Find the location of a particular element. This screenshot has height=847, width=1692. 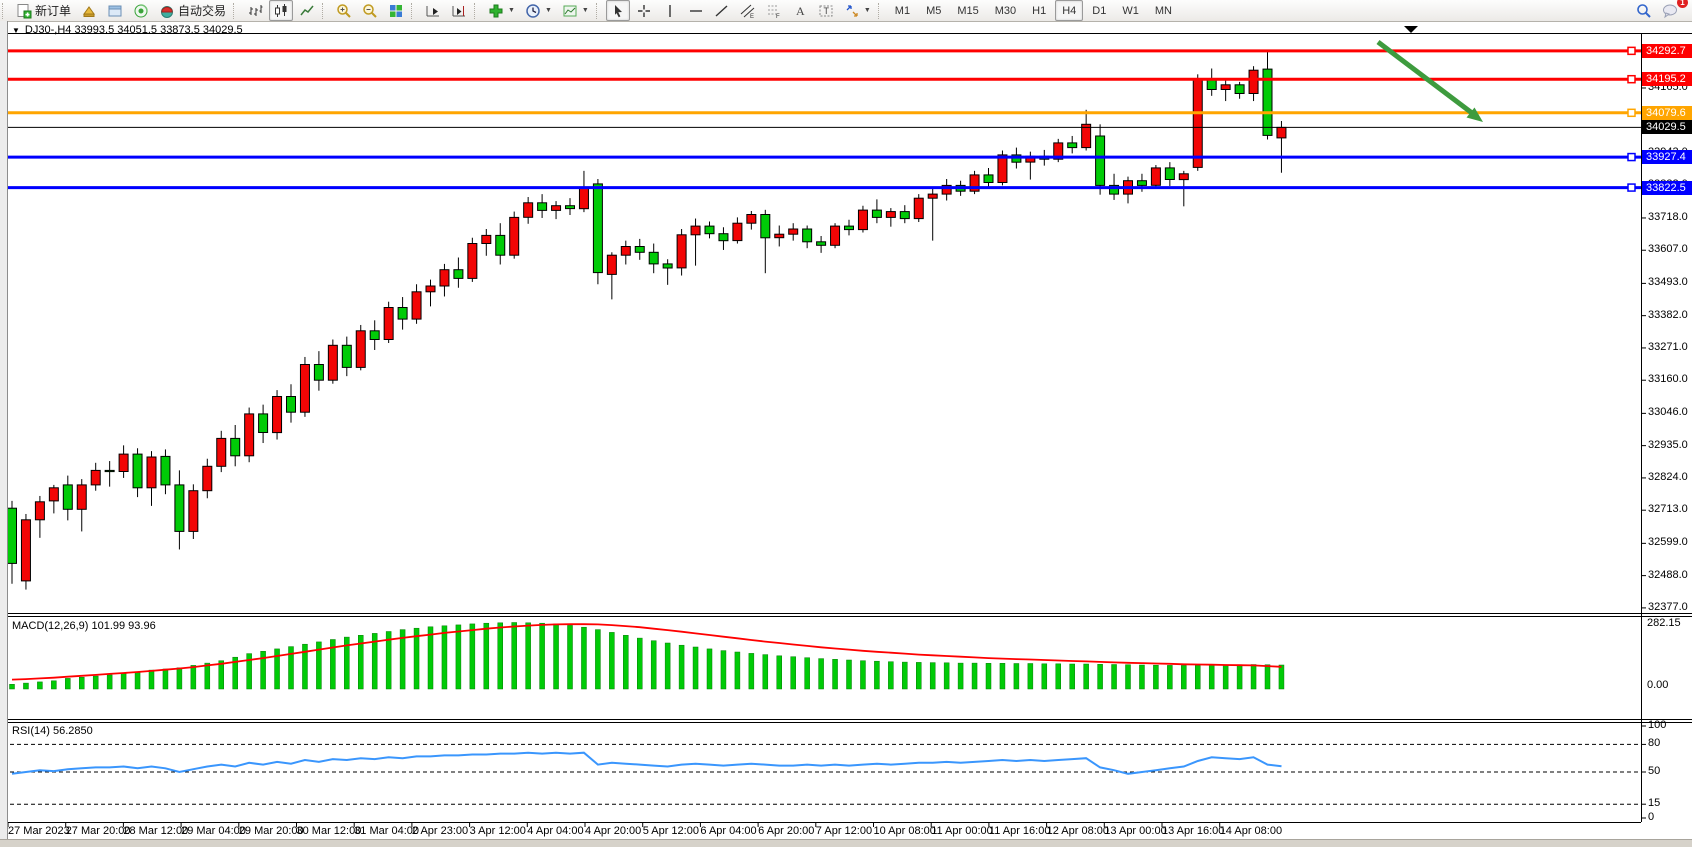

chart-left-frame is located at coordinates (4, 430).